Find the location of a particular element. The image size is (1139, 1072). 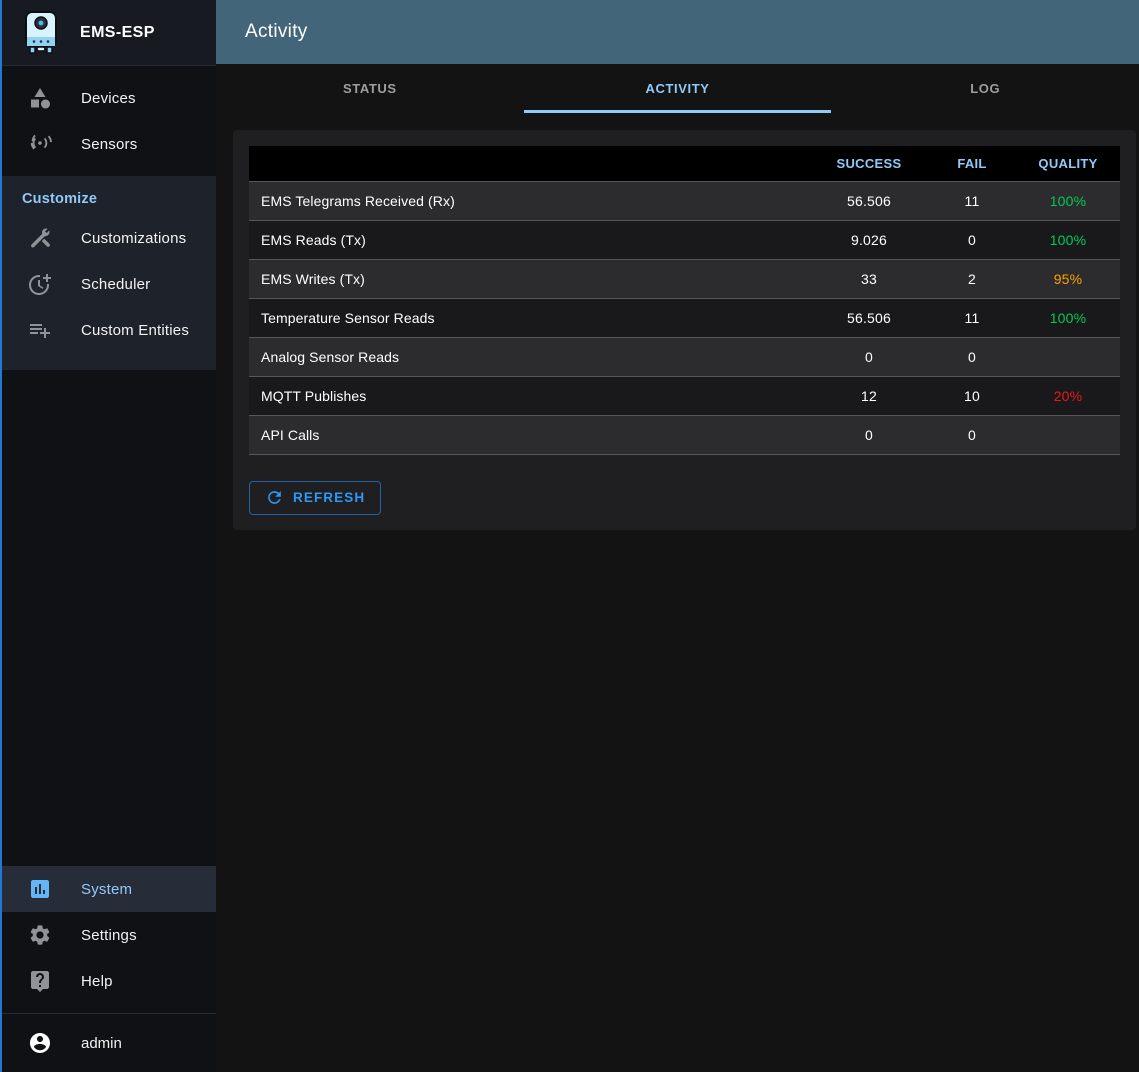

sidebar-item-custom-entities: Custom Entities is located at coordinates (109, 330).